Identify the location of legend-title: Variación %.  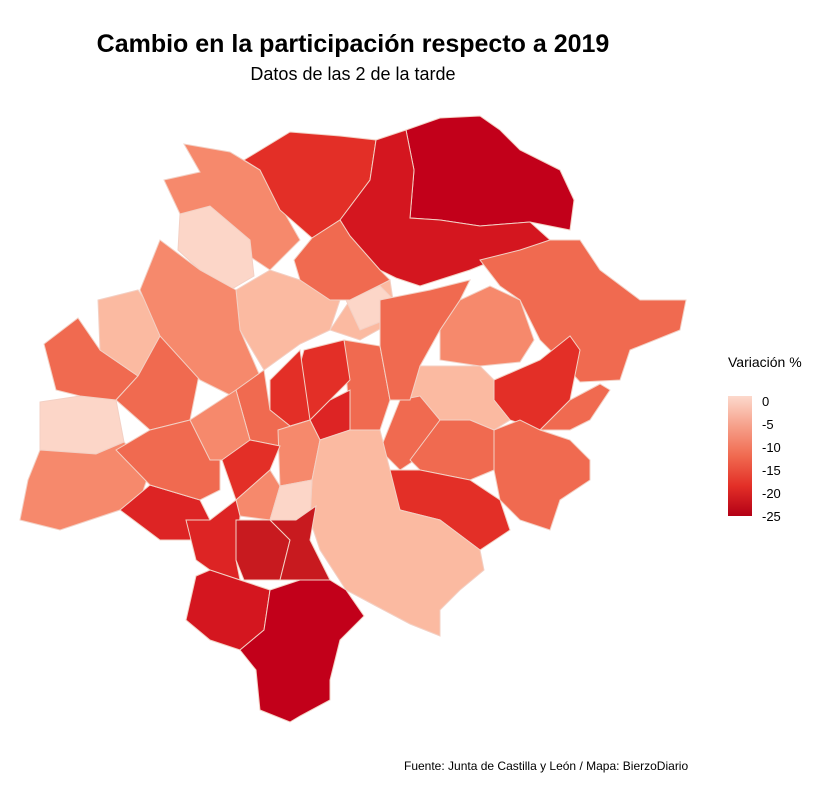
(765, 362).